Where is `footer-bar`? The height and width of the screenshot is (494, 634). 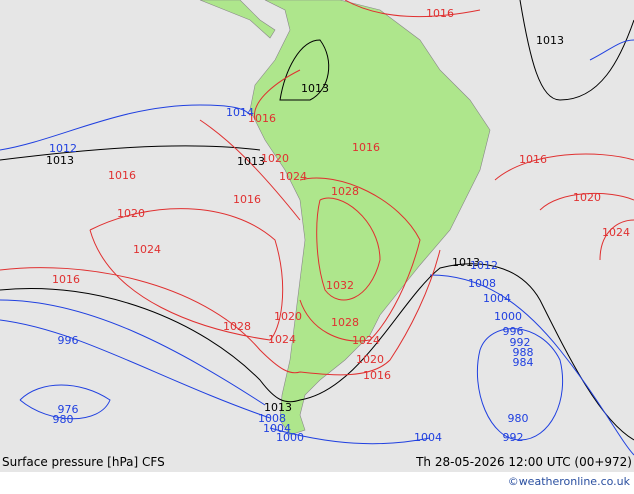 footer-bar is located at coordinates (317, 481).